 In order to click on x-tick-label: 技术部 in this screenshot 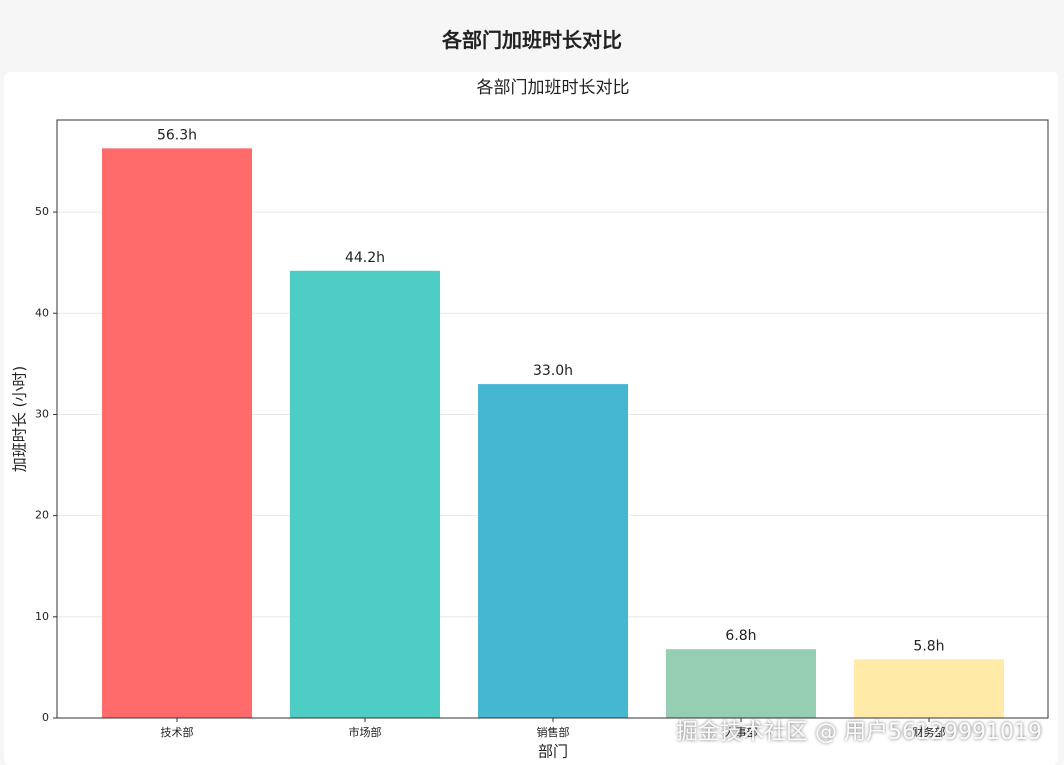, I will do `click(177, 732)`.